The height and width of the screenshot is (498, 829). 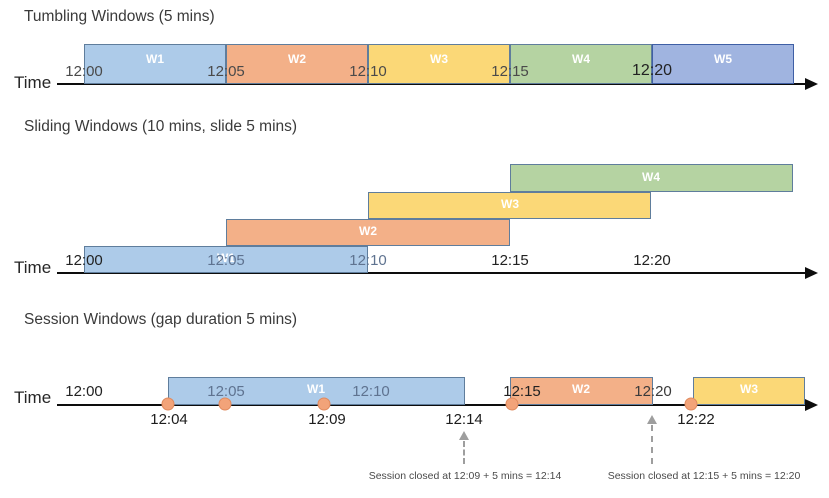 I want to click on sliding-window-label: W4, so click(x=651, y=177).